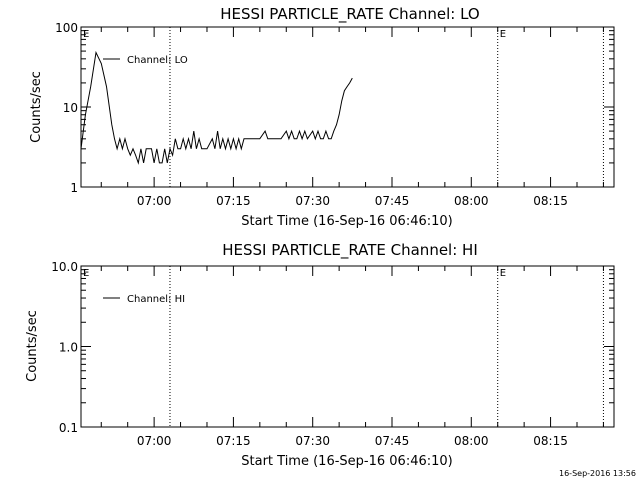 The image size is (640, 480). Describe the element at coordinates (156, 299) in the screenshot. I see `panel-hi-legend-entry: Channel: HI` at that location.